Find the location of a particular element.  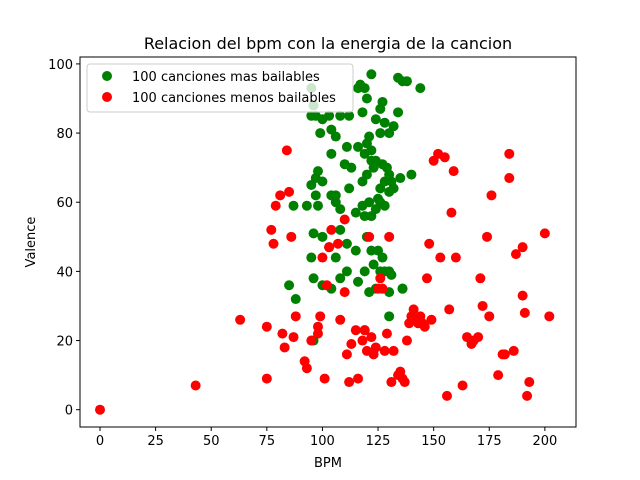

x-axis: 0 25 50 75 100 125 150 175 200 is located at coordinates (326, 438).